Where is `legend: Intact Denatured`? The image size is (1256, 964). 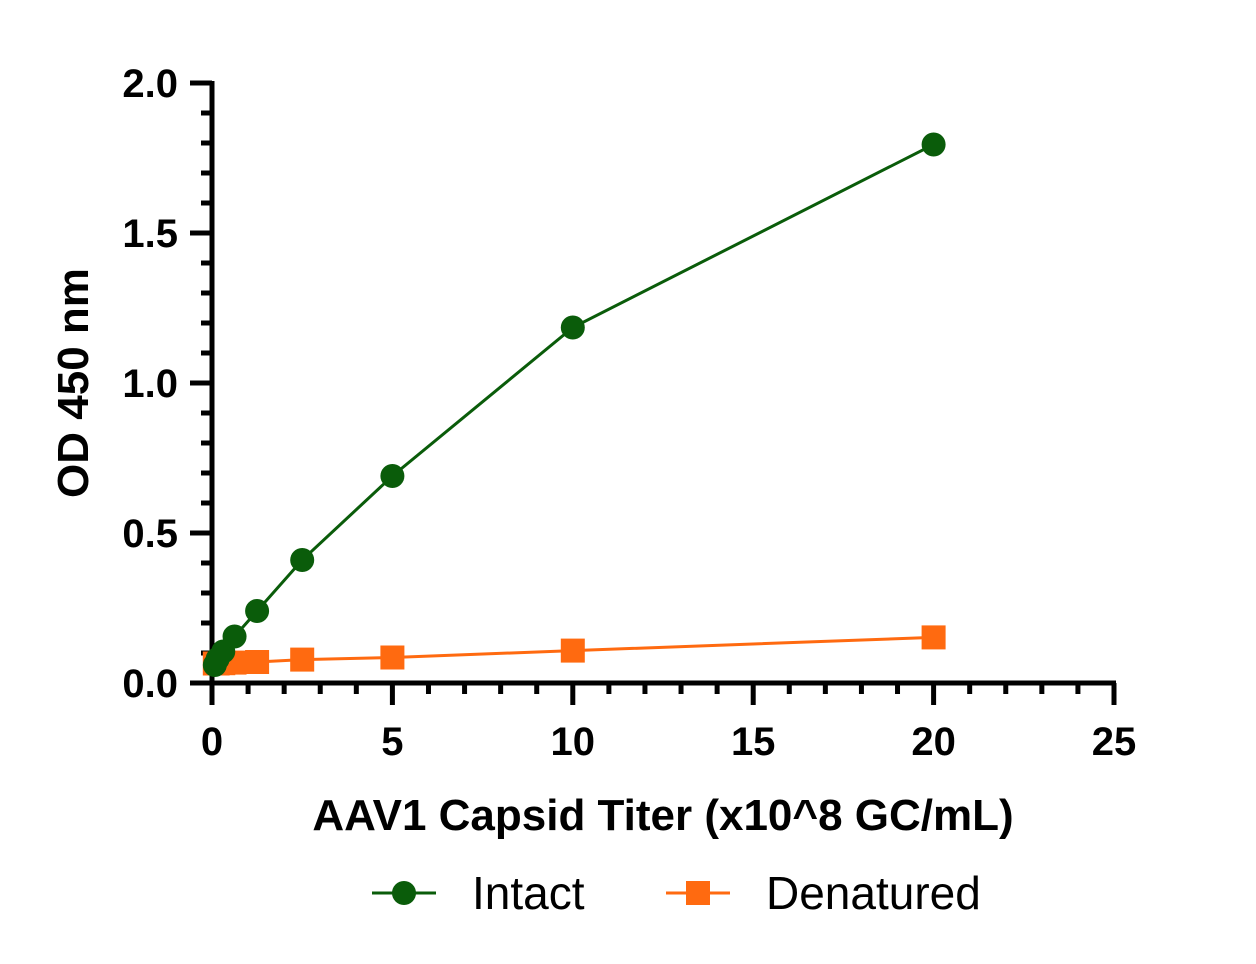
legend: Intact Denatured is located at coordinates (676, 893).